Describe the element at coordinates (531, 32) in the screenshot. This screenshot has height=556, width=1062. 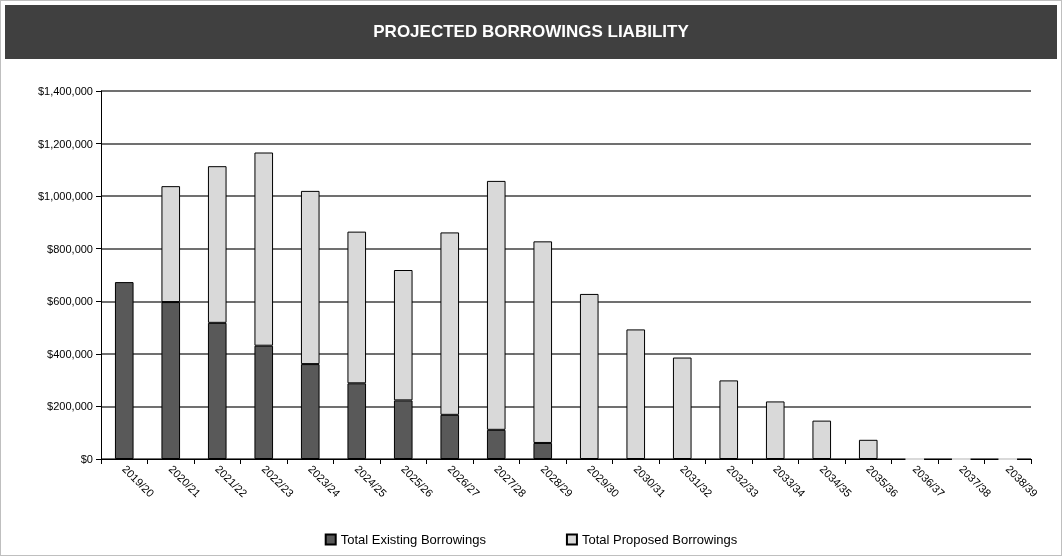
I see `chart-title: PROJECTED BORROWINGS LIABILITY` at that location.